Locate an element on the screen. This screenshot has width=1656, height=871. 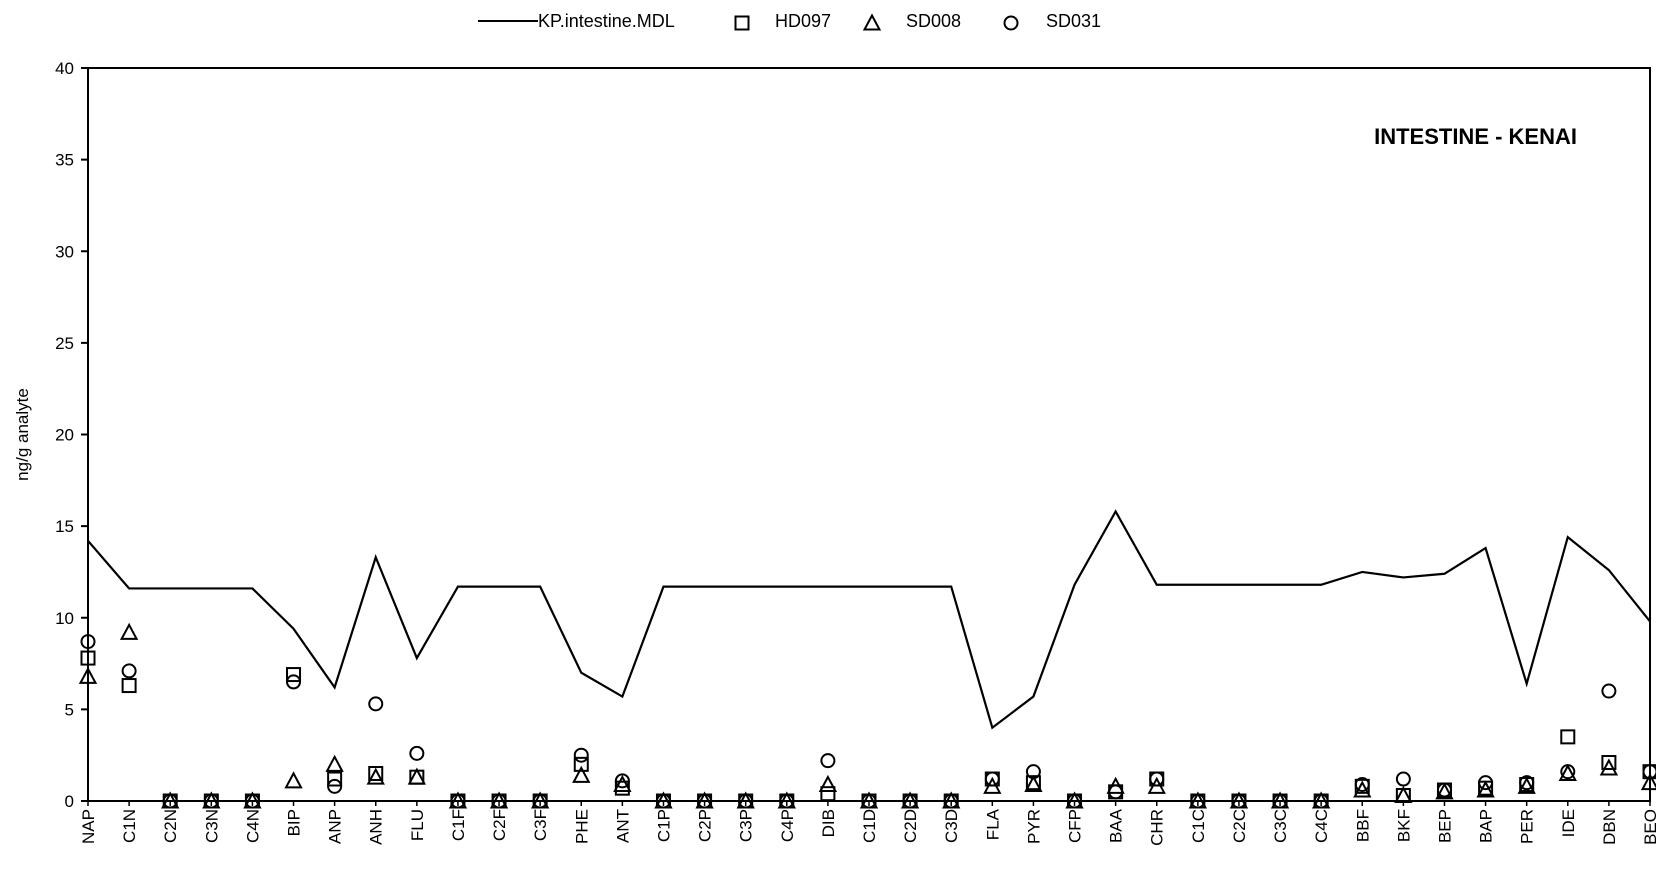
x-category-label: DIB is located at coordinates (828, 823).